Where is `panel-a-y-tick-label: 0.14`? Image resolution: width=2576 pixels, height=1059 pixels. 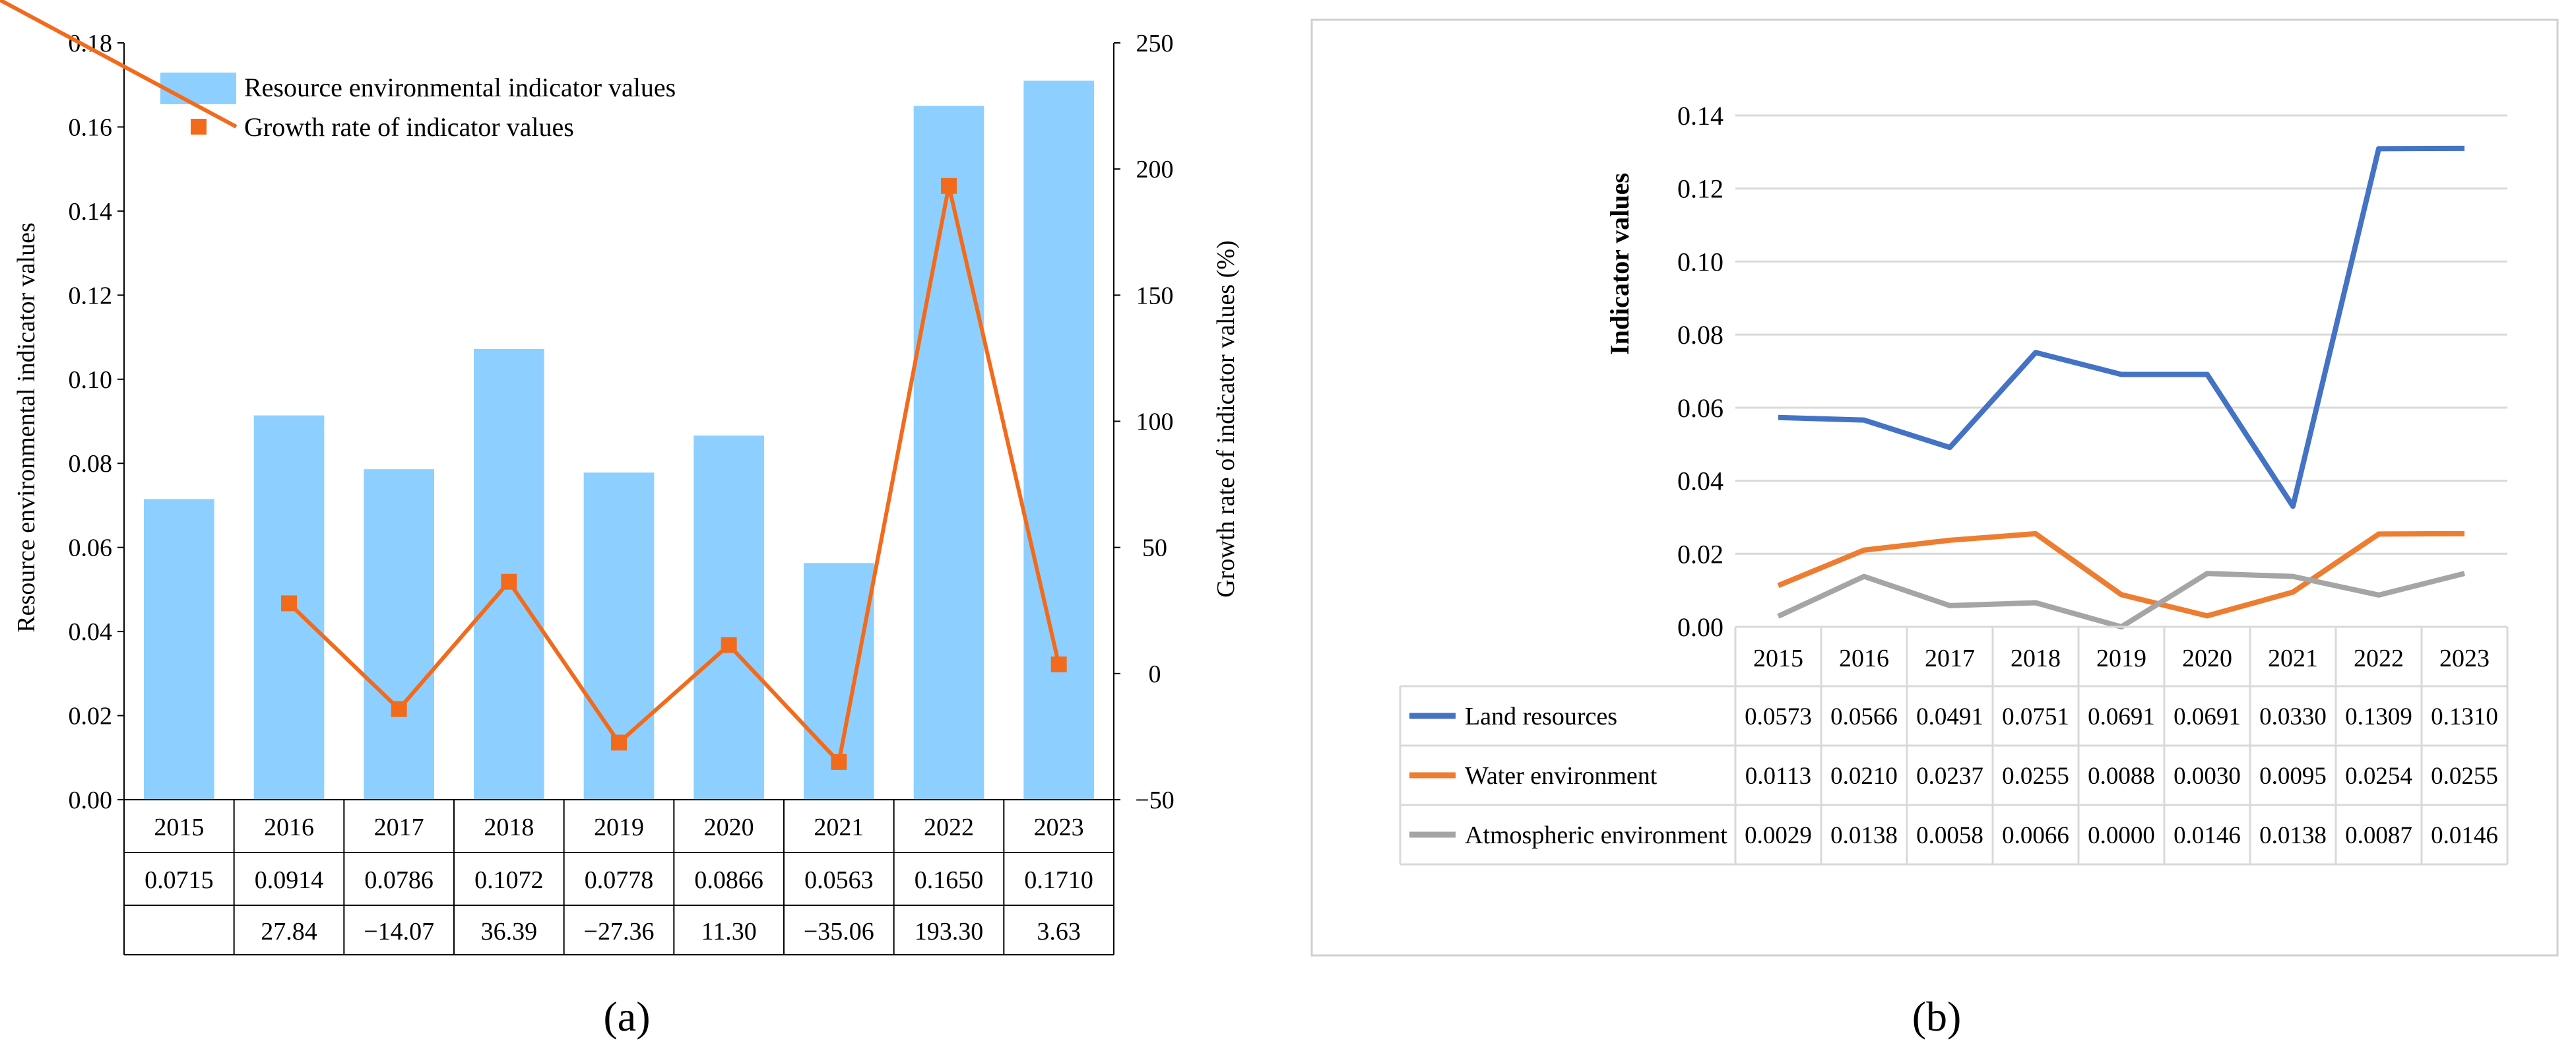
panel-a-y-tick-label: 0.14 is located at coordinates (91, 212).